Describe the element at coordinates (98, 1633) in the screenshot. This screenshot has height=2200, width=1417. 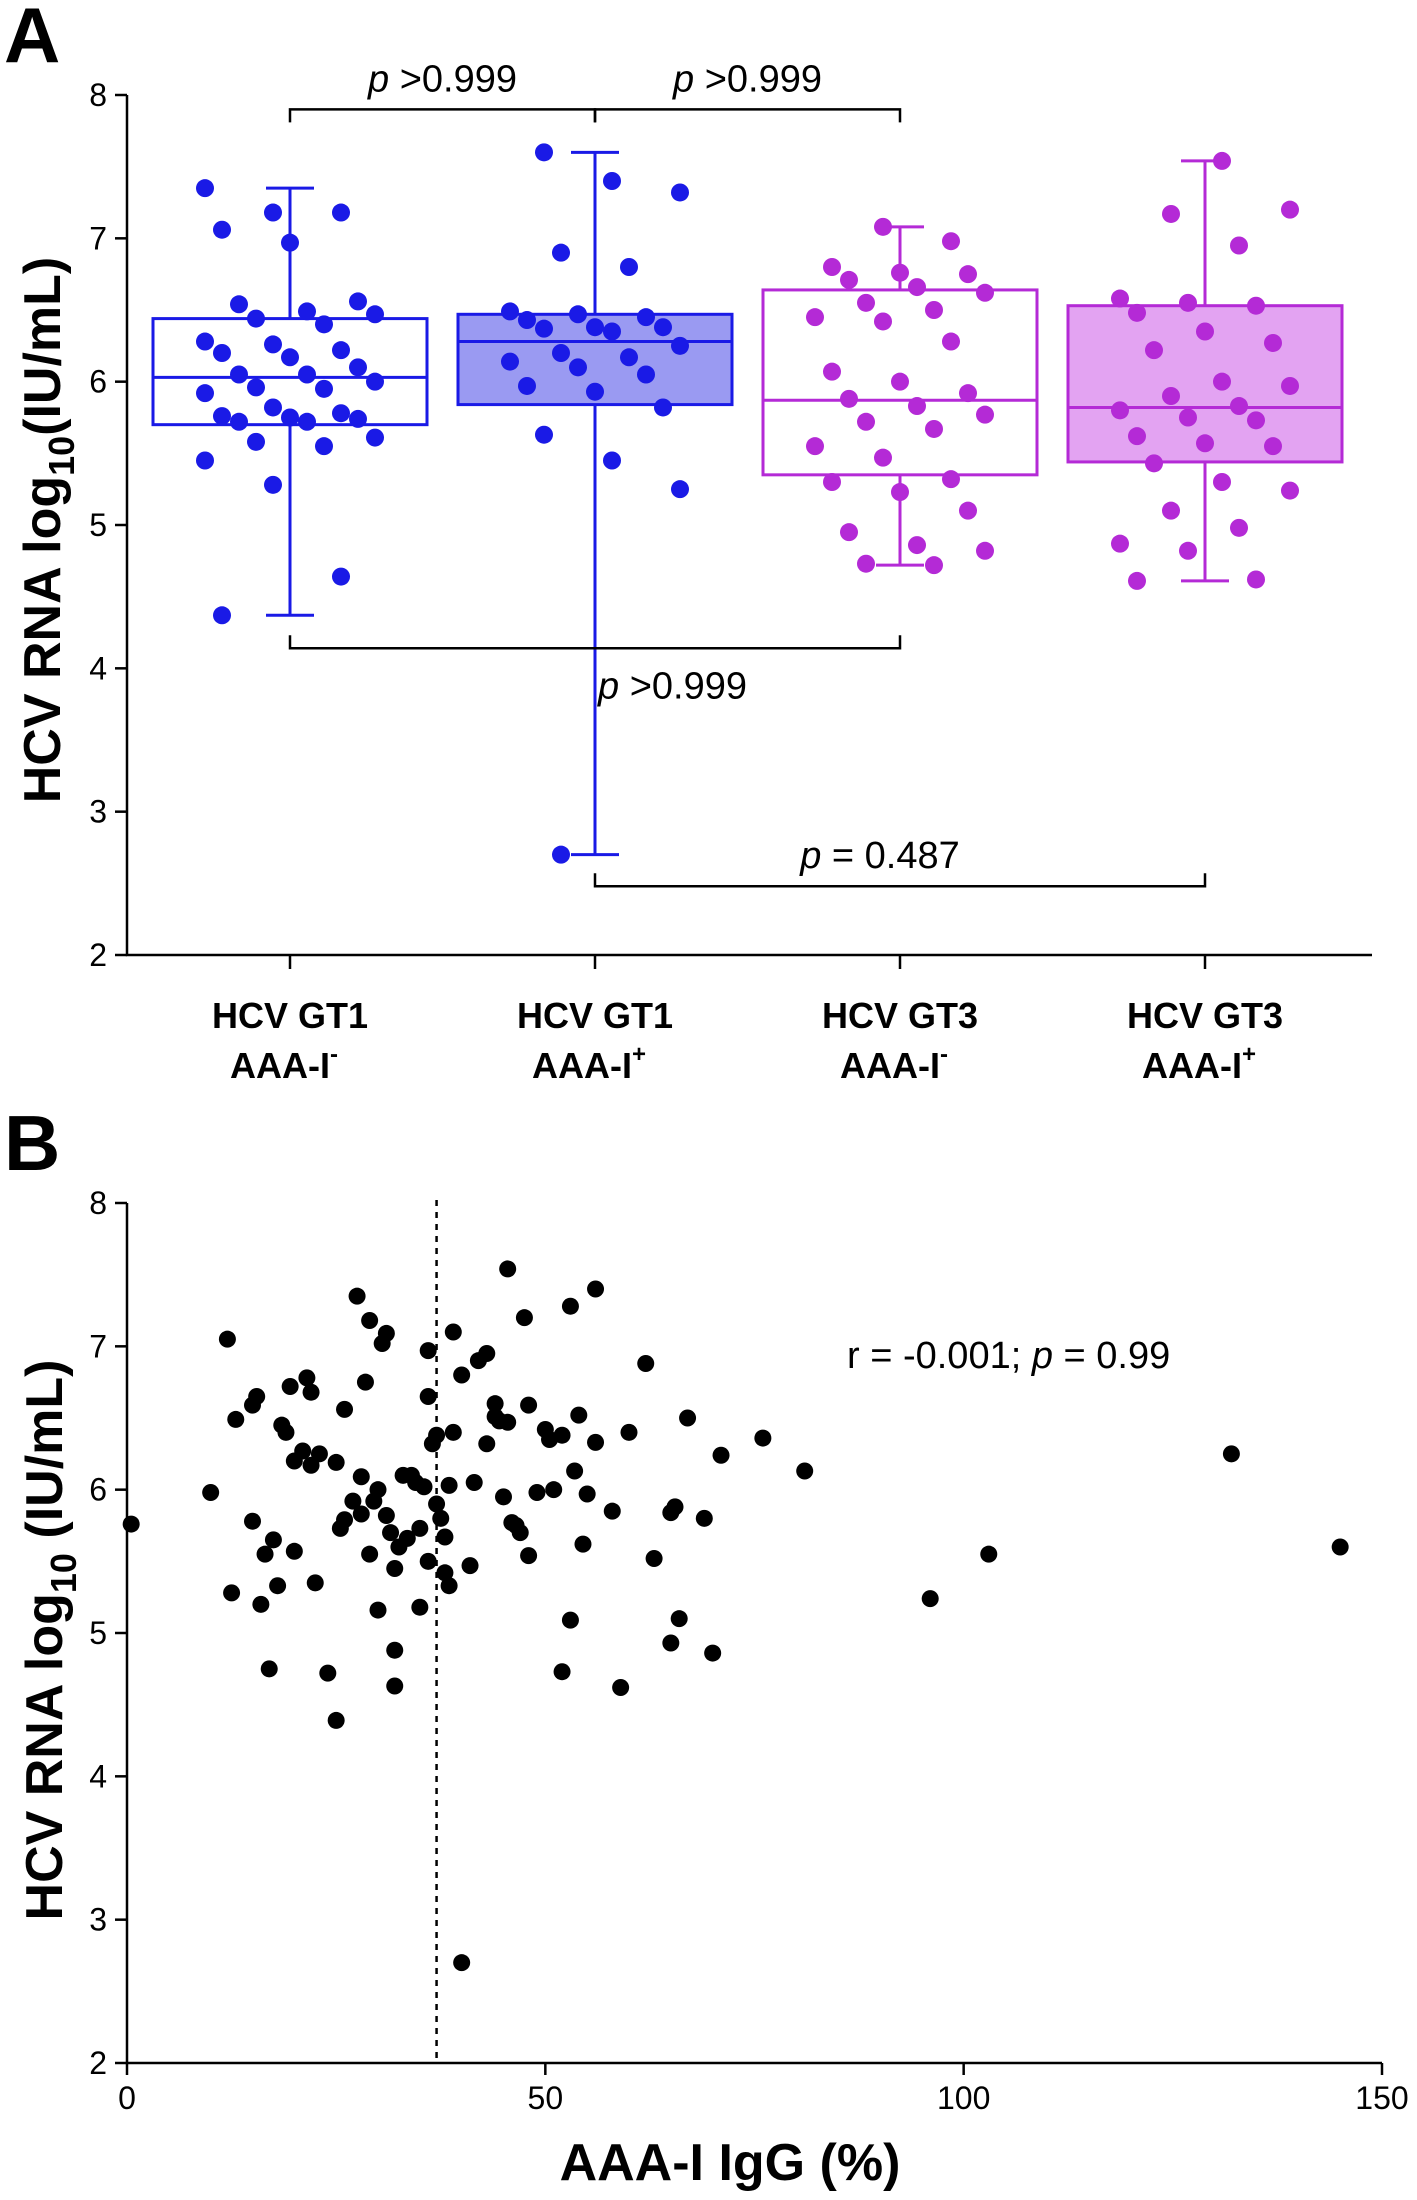
I see `y-tick-label: 5` at that location.